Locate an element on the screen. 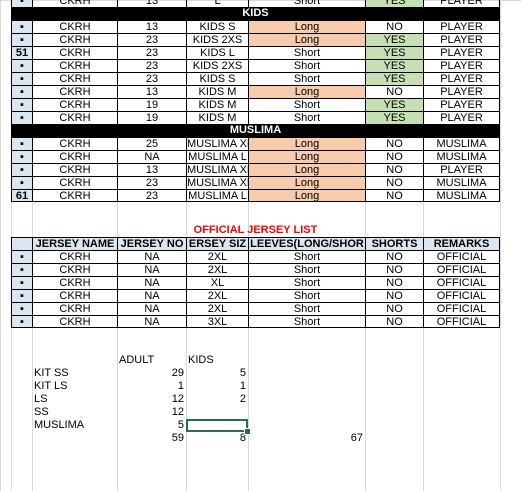 This screenshot has width=521, height=491. column-header: JERSEY NO is located at coordinates (151, 243).